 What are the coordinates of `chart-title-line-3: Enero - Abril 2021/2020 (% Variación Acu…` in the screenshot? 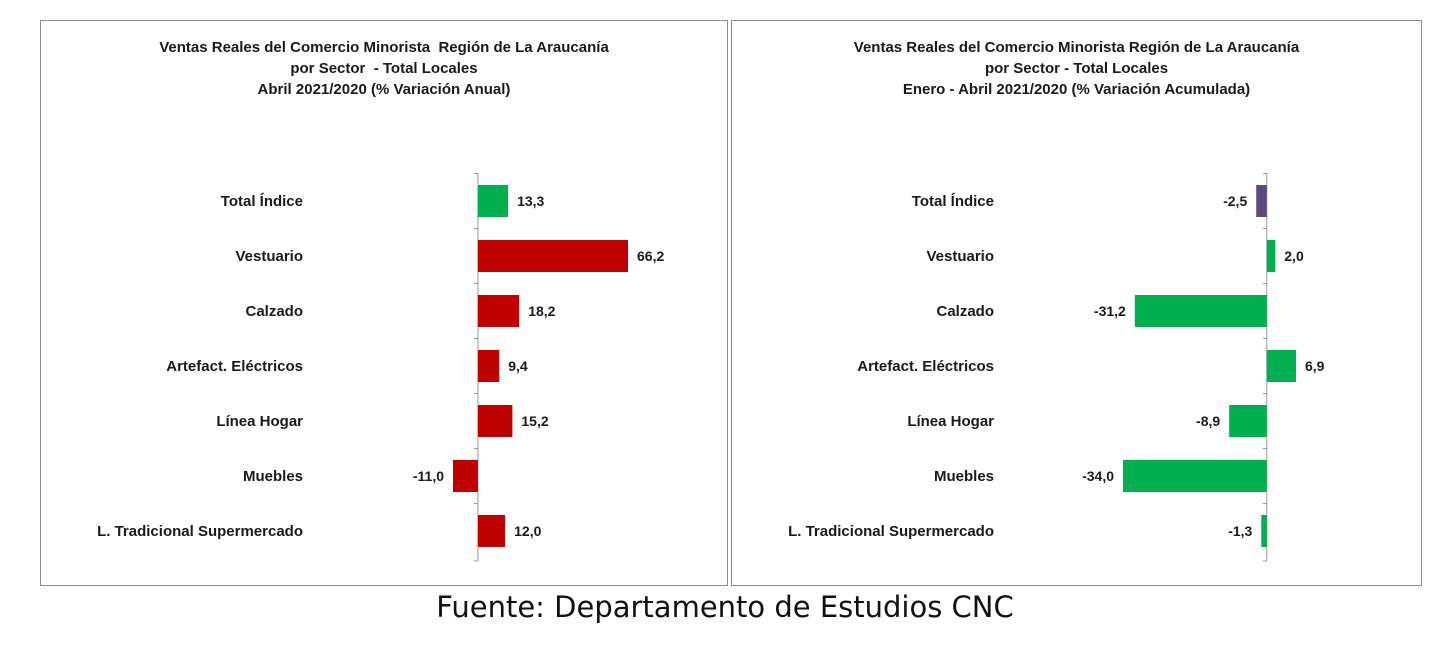 It's located at (1076, 89).